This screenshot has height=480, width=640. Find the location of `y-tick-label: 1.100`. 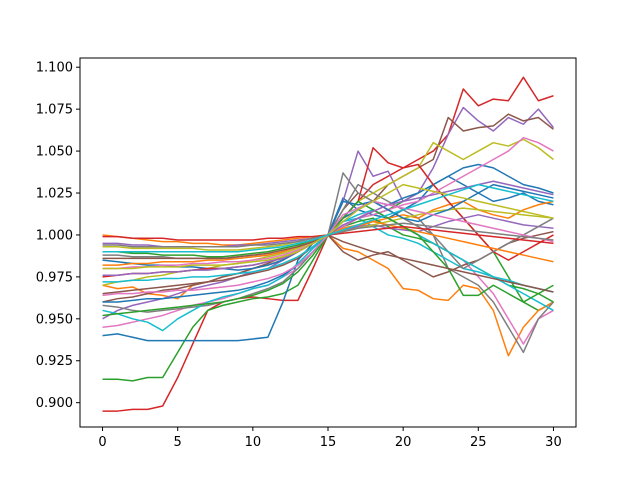

y-tick-label: 1.100 is located at coordinates (54, 68).